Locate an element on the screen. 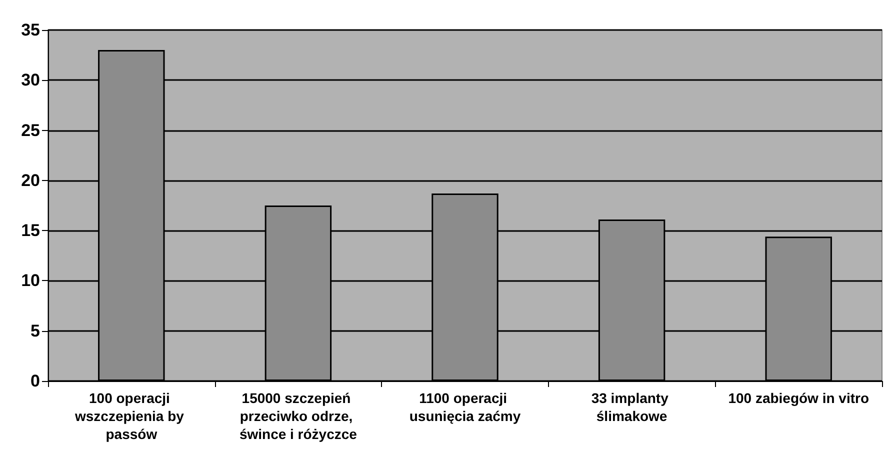  x-tick-label: 15000 szczepień przeciwko odrze, śwince i różyczce is located at coordinates (298, 416).